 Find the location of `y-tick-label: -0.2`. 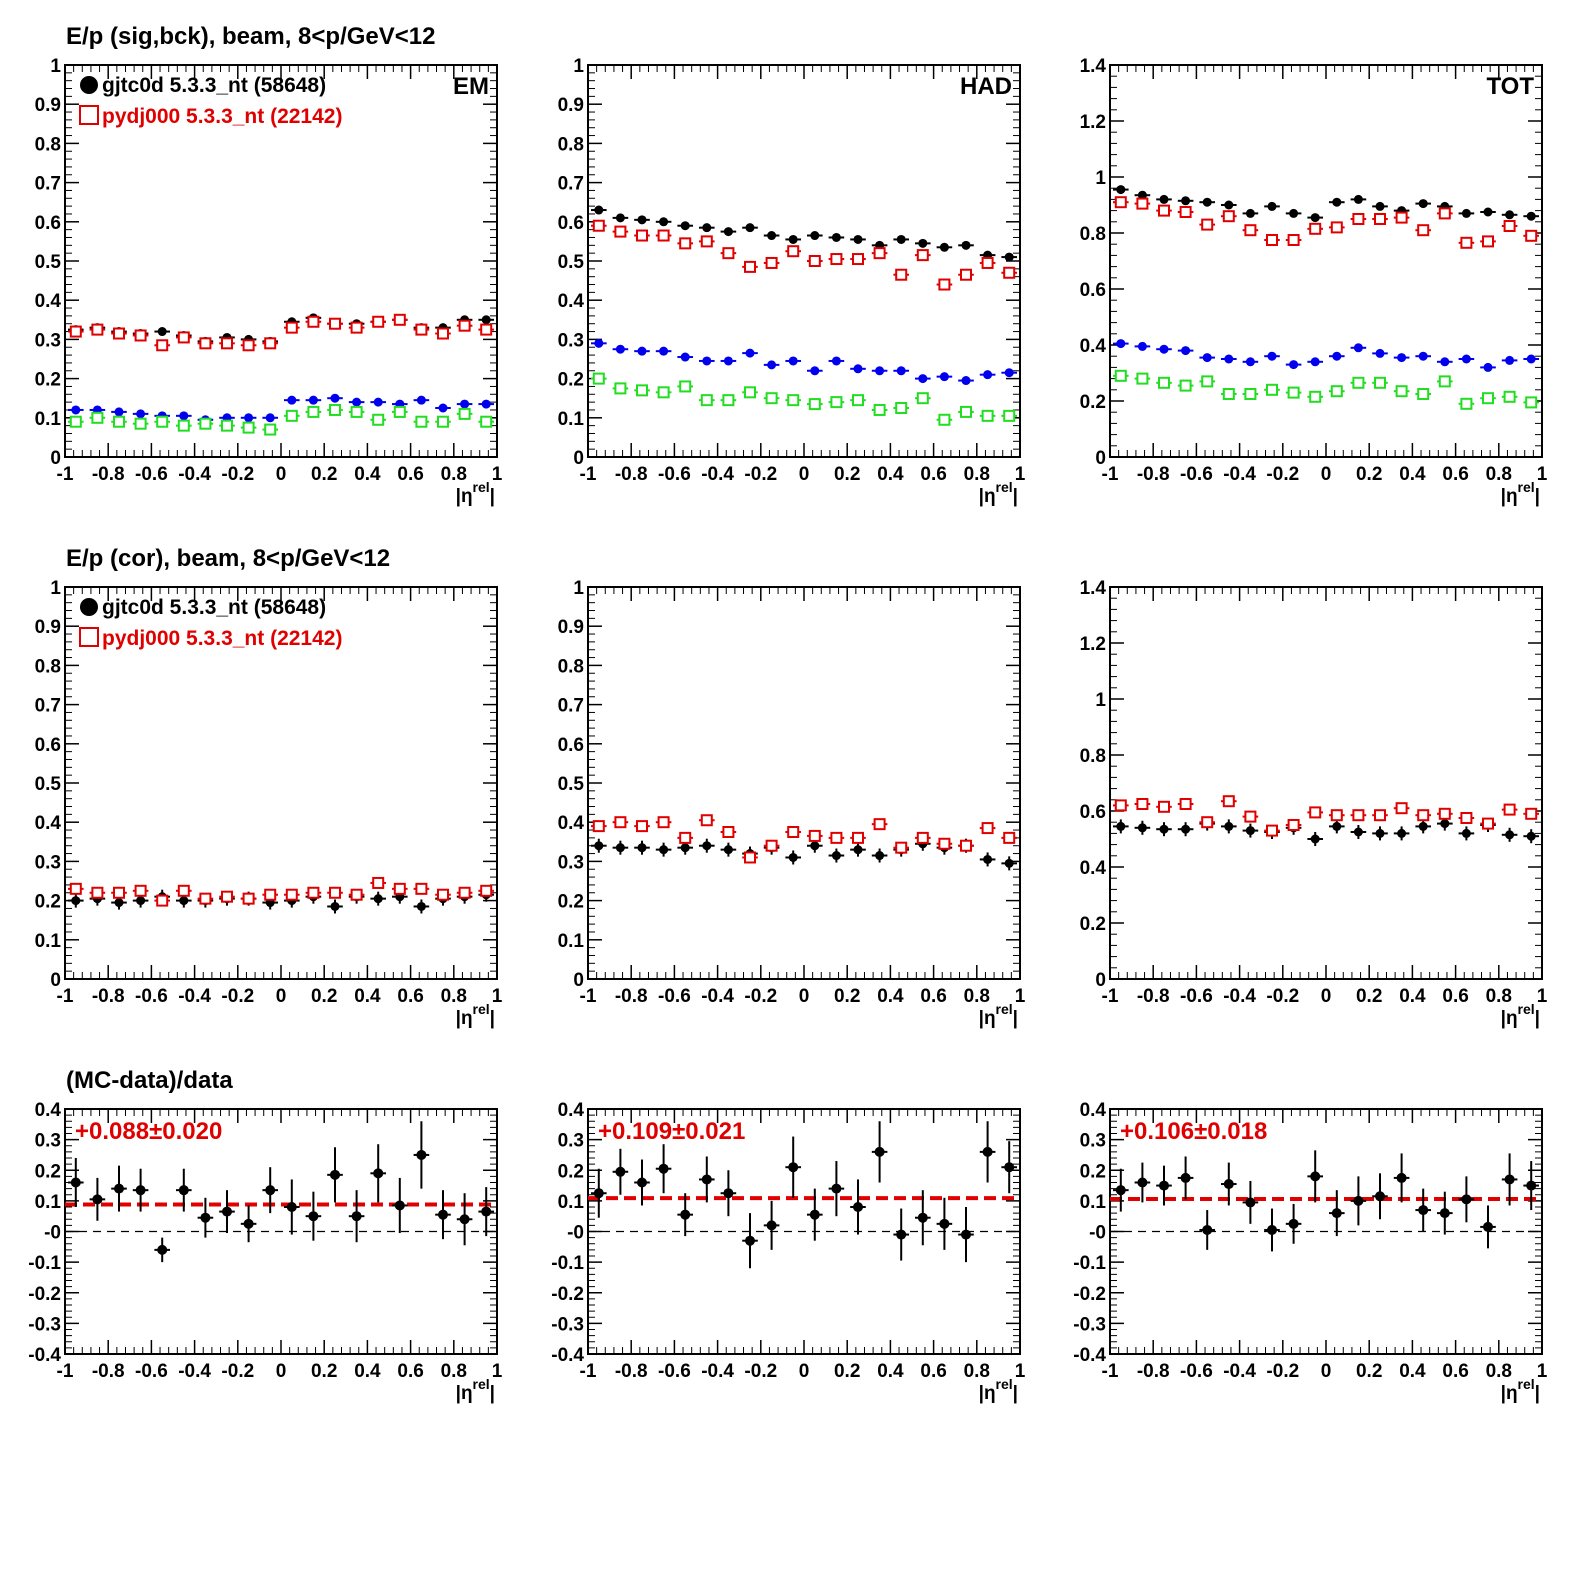

y-tick-label: -0.2 is located at coordinates (44, 1294).